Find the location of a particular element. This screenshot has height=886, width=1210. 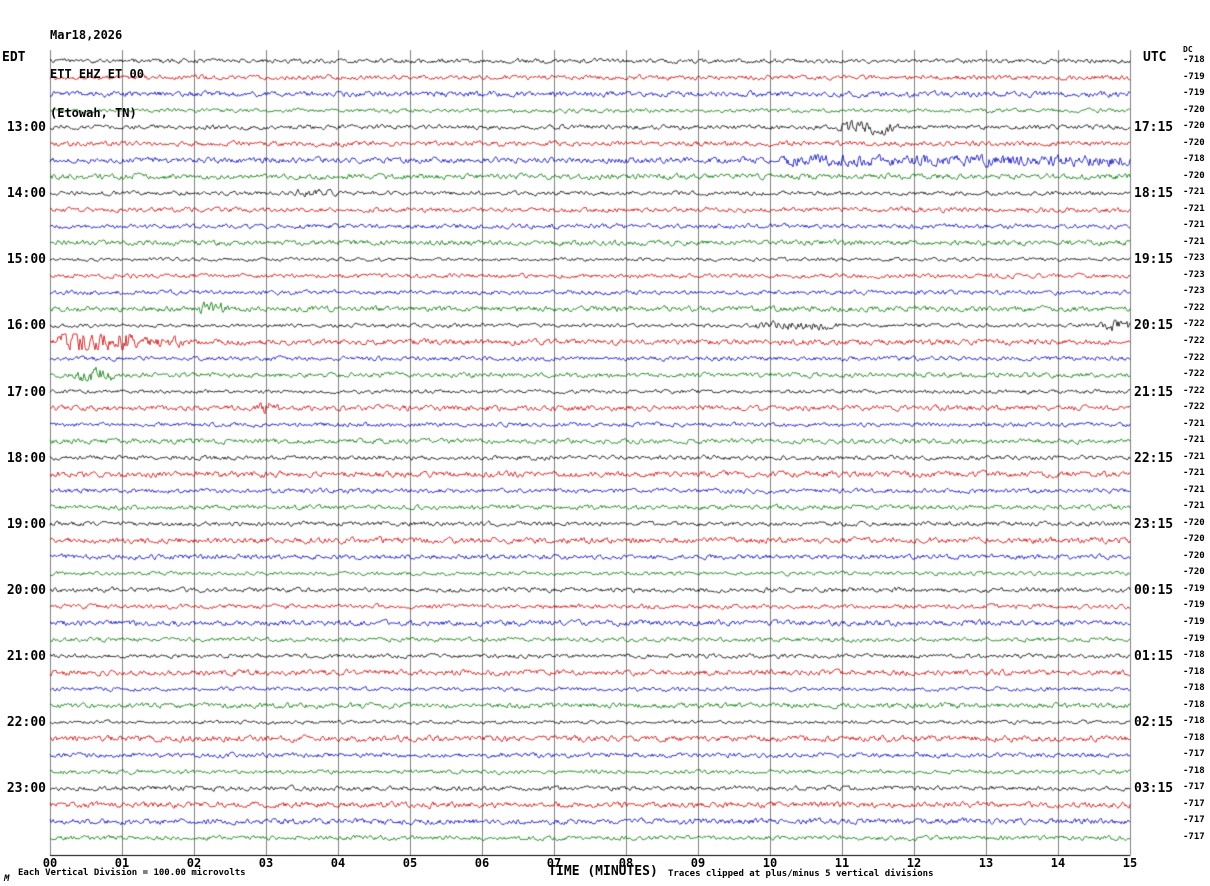

x-tick-label: 07 is located at coordinates (554, 863).